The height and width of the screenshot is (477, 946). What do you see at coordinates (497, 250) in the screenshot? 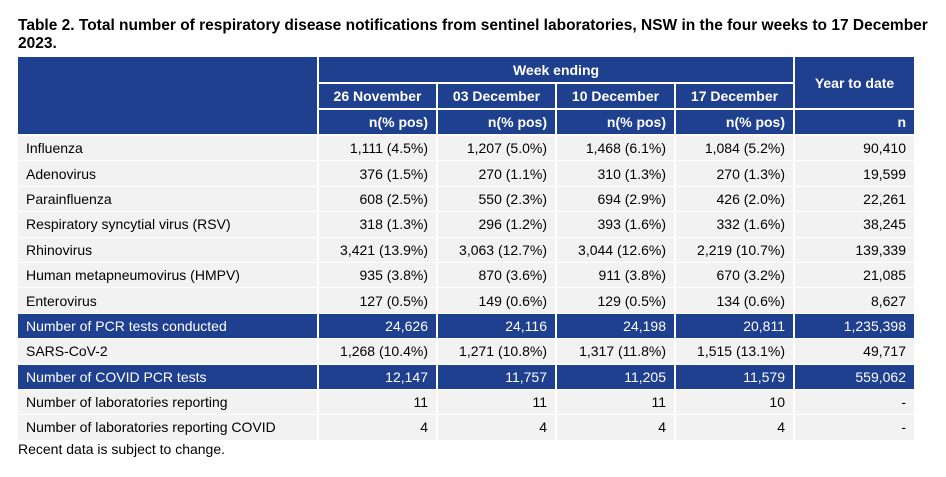
I see `cell-value: 3,063 (12.7%)` at bounding box center [497, 250].